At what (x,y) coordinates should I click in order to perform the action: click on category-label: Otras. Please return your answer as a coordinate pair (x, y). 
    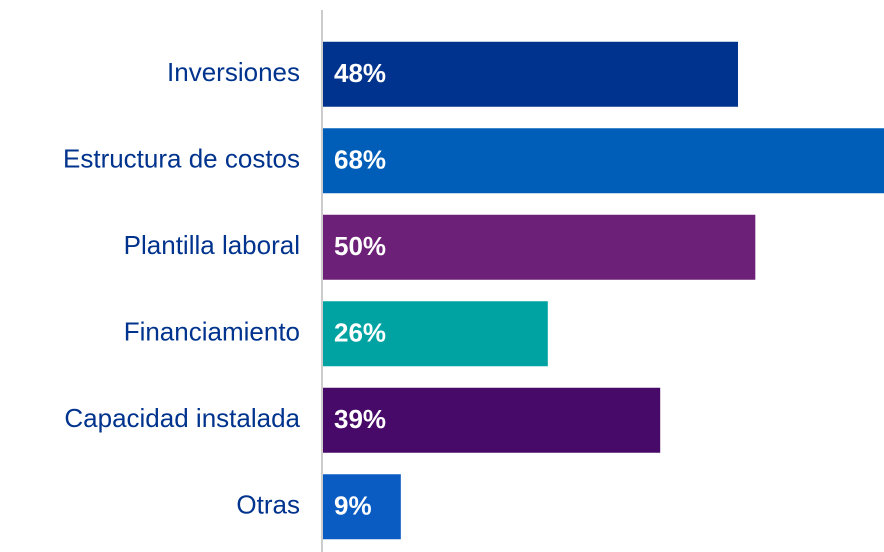
    Looking at the image, I should click on (268, 505).